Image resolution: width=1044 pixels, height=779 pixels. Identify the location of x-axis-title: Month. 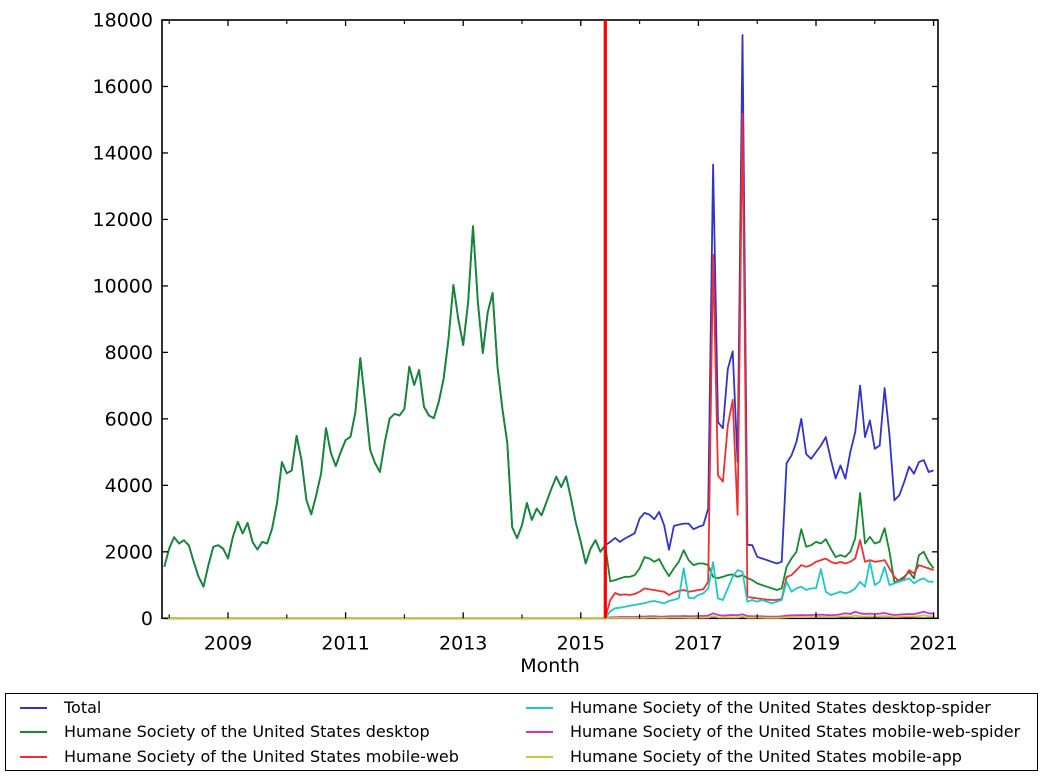
(550, 666).